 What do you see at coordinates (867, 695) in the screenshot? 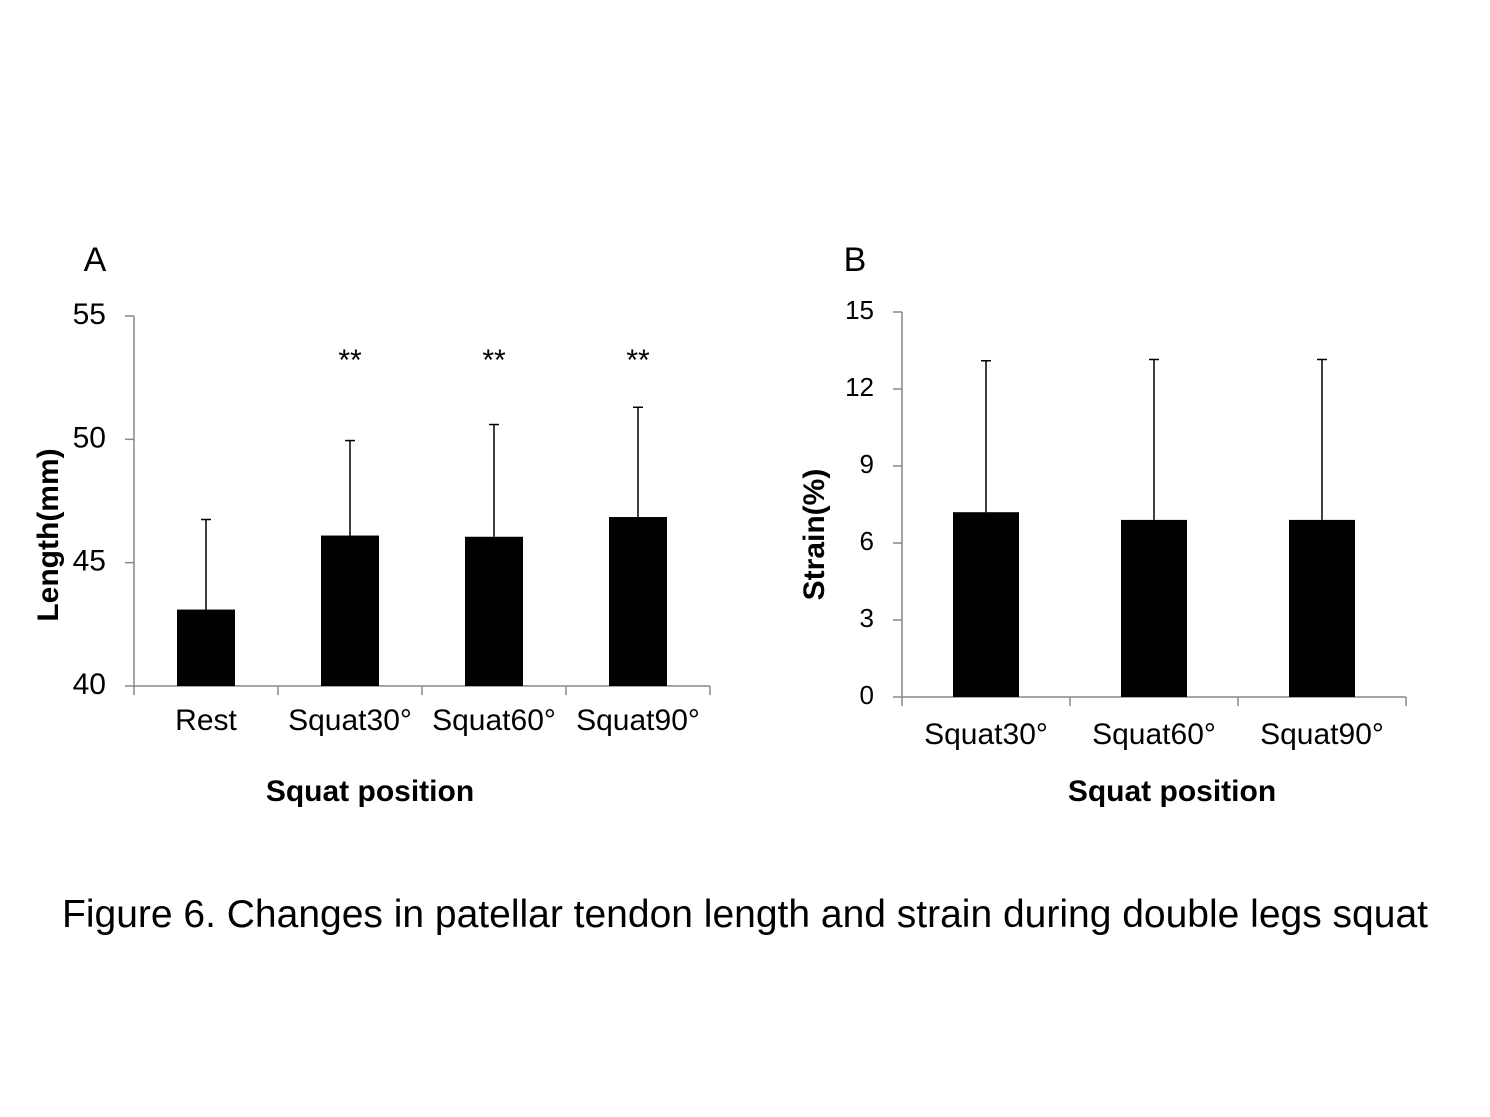
I see `y-tick-label: 0` at bounding box center [867, 695].